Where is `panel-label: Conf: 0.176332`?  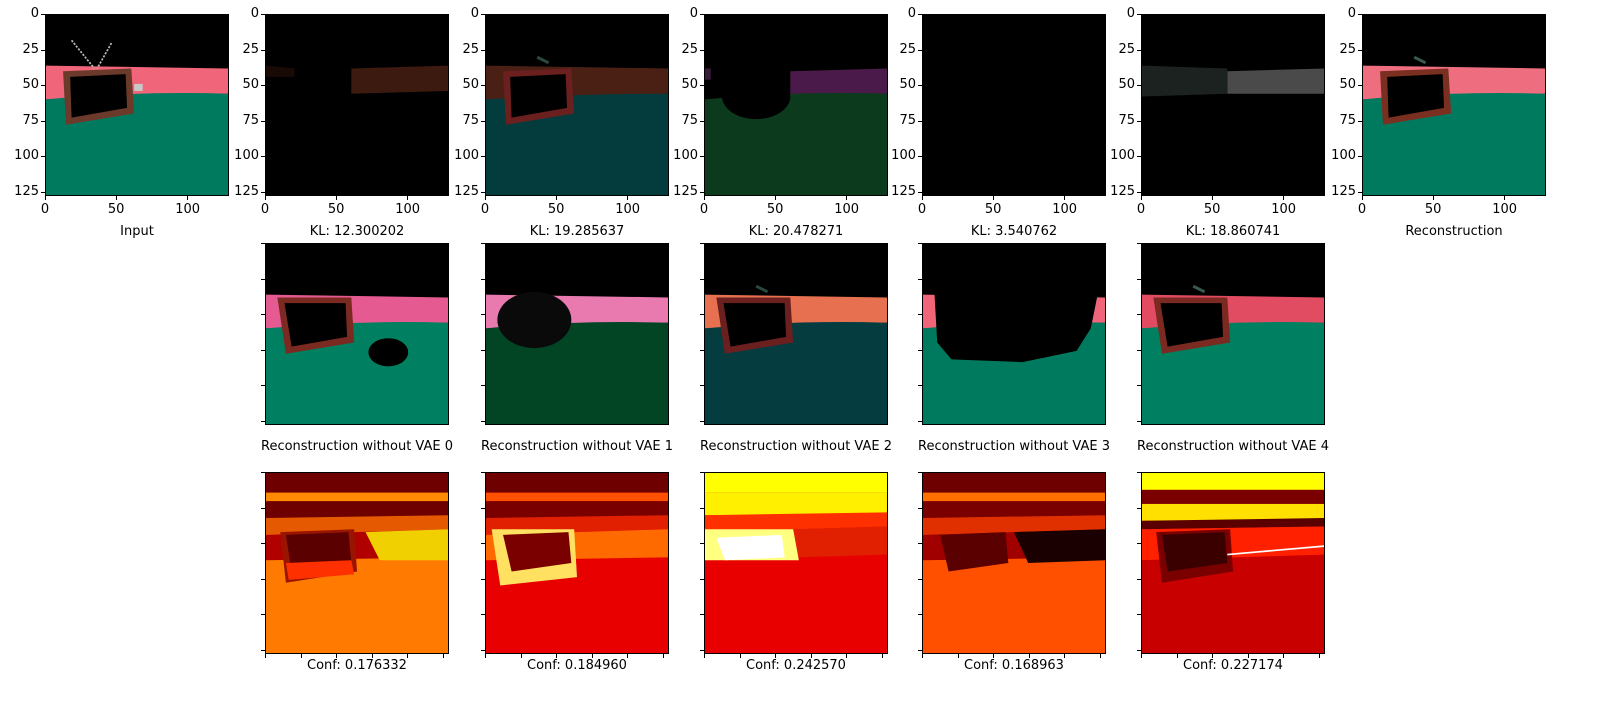
panel-label: Conf: 0.176332 is located at coordinates (357, 665).